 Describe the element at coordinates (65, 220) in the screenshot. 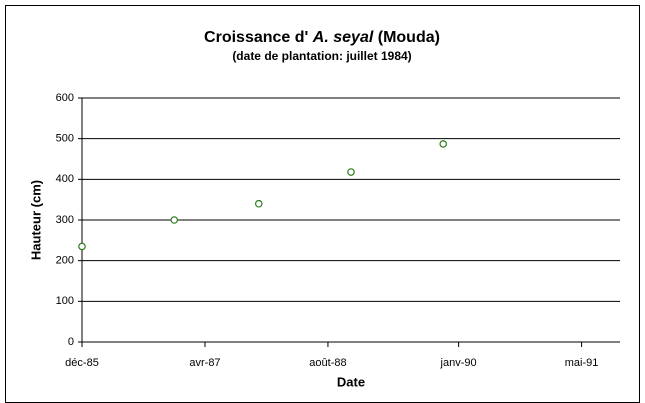

I see `y-tick-label: 300` at that location.